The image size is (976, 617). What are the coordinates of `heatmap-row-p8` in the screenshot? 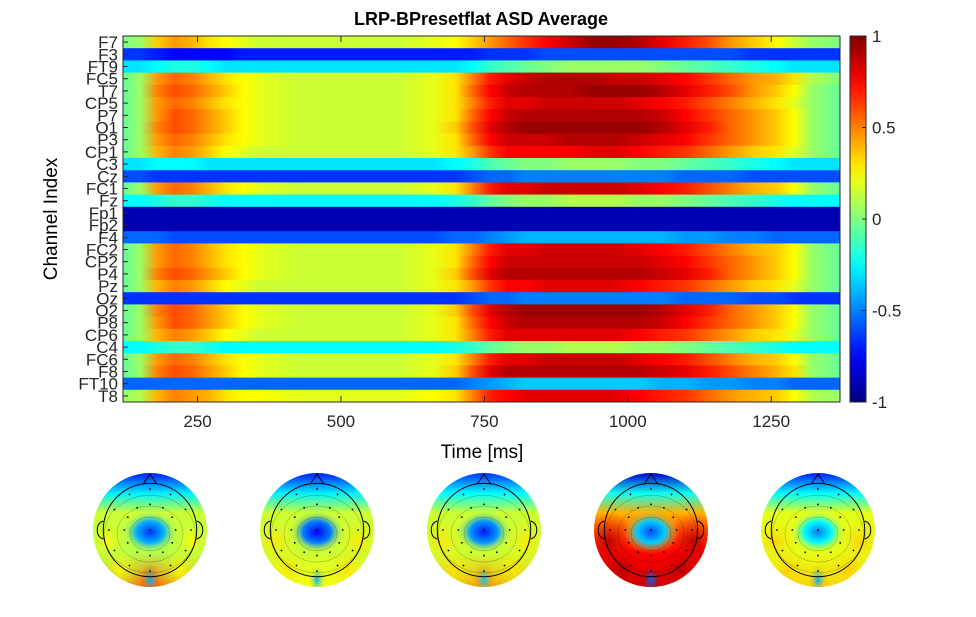 It's located at (481, 323).